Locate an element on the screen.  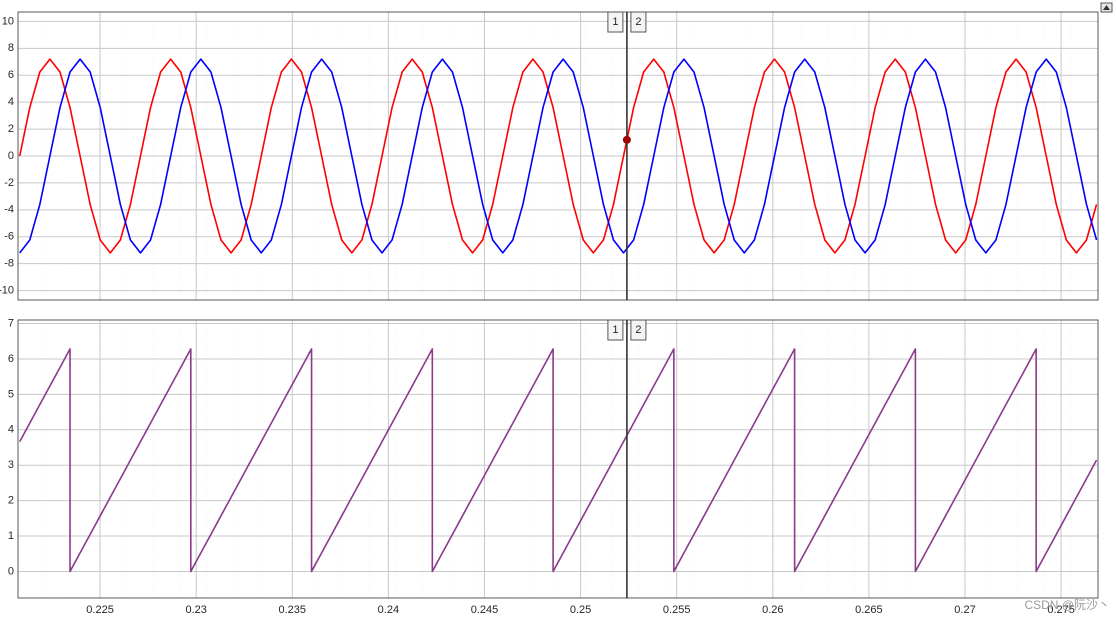
y-tick-label: 8 is located at coordinates (11, 48).